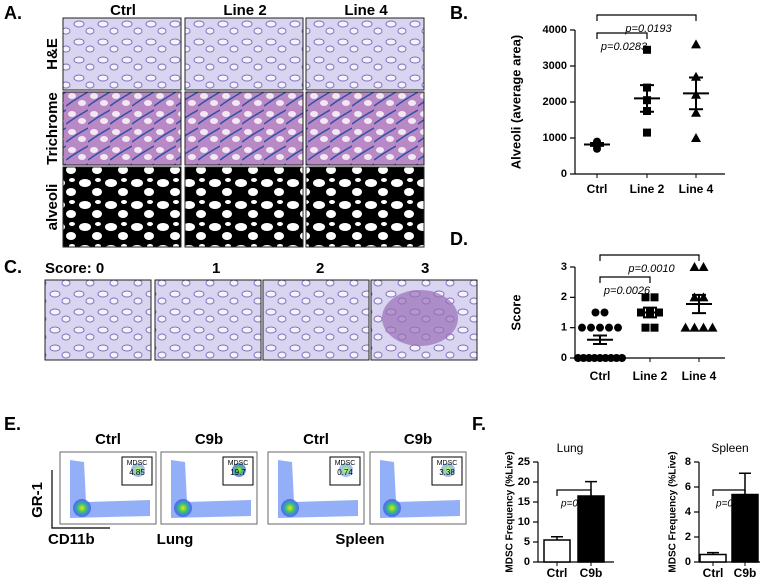 The width and height of the screenshot is (763, 581). Describe the element at coordinates (555, 102) in the screenshot. I see `y-tick-label: 2000` at that location.